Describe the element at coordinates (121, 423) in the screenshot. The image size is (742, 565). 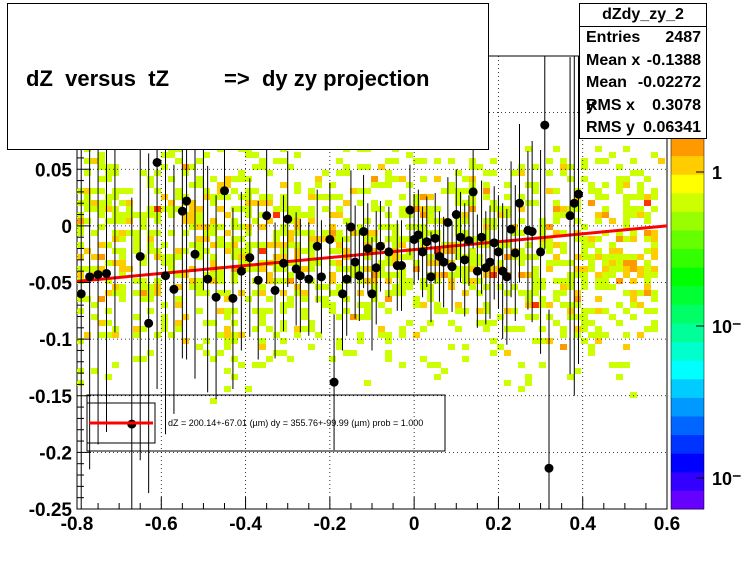
I see `legend-swatch-box` at that location.